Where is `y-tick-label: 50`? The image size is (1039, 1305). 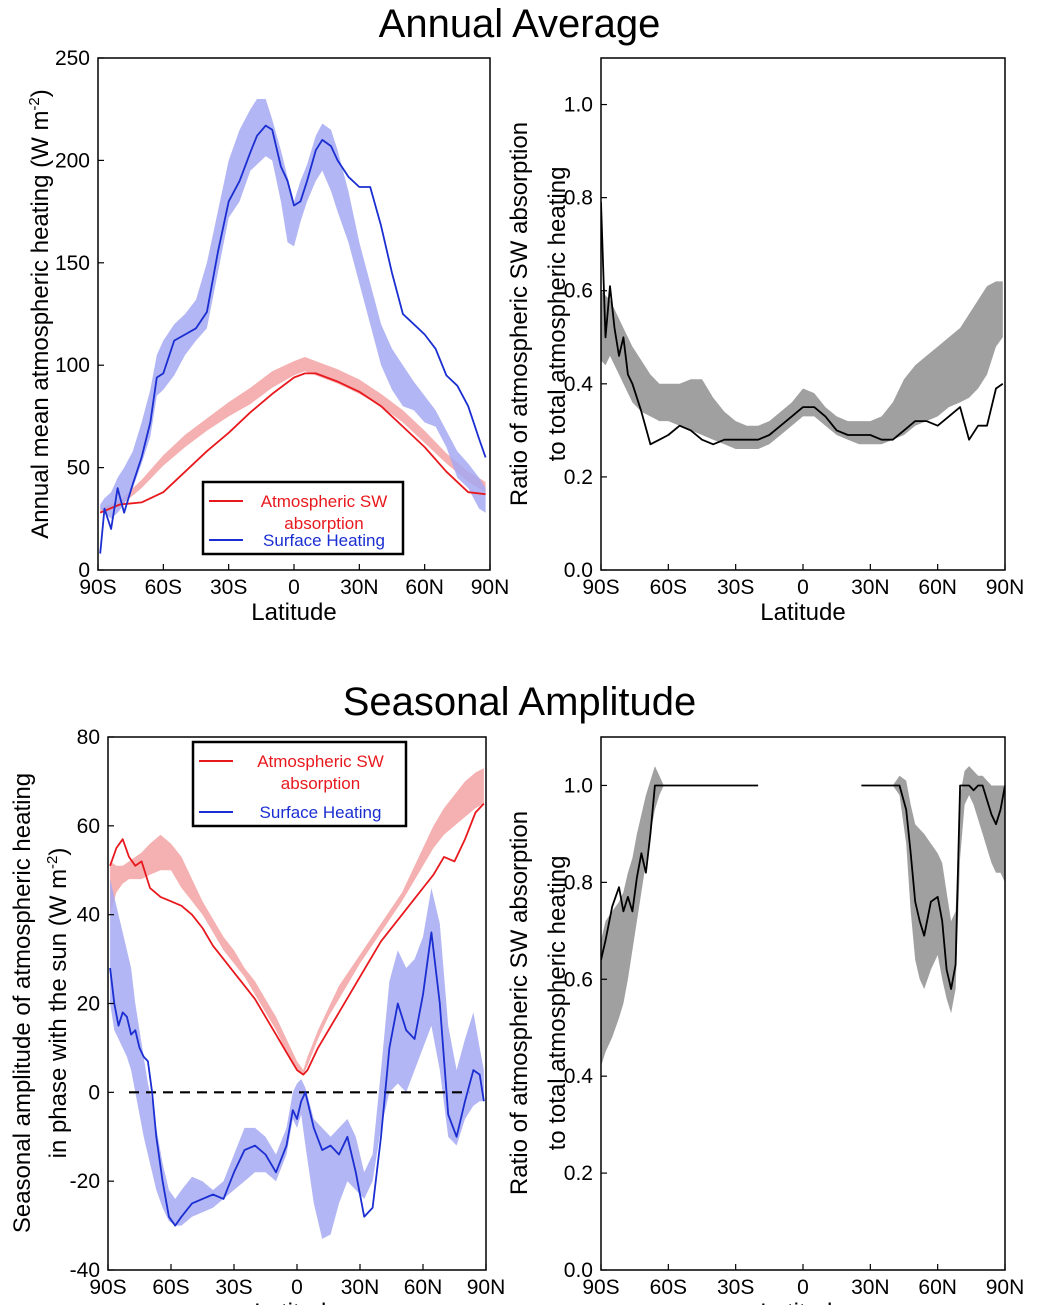
y-tick-label: 50 is located at coordinates (78, 468).